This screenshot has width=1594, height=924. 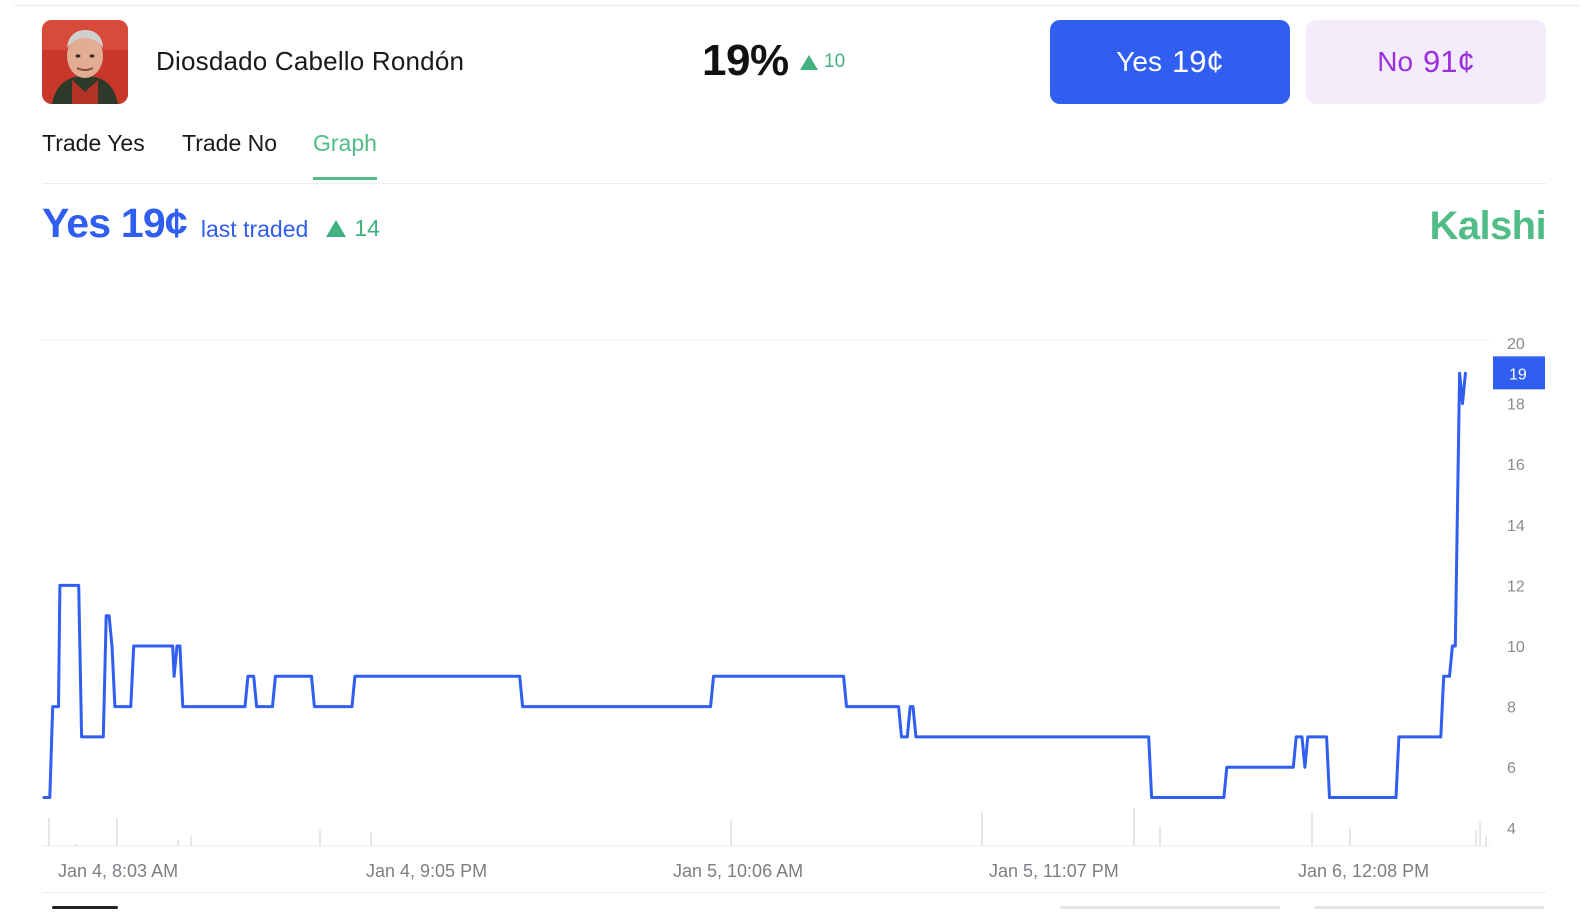 What do you see at coordinates (738, 871) in the screenshot?
I see `x-tick-label: Jan 5, 10:06 AM` at bounding box center [738, 871].